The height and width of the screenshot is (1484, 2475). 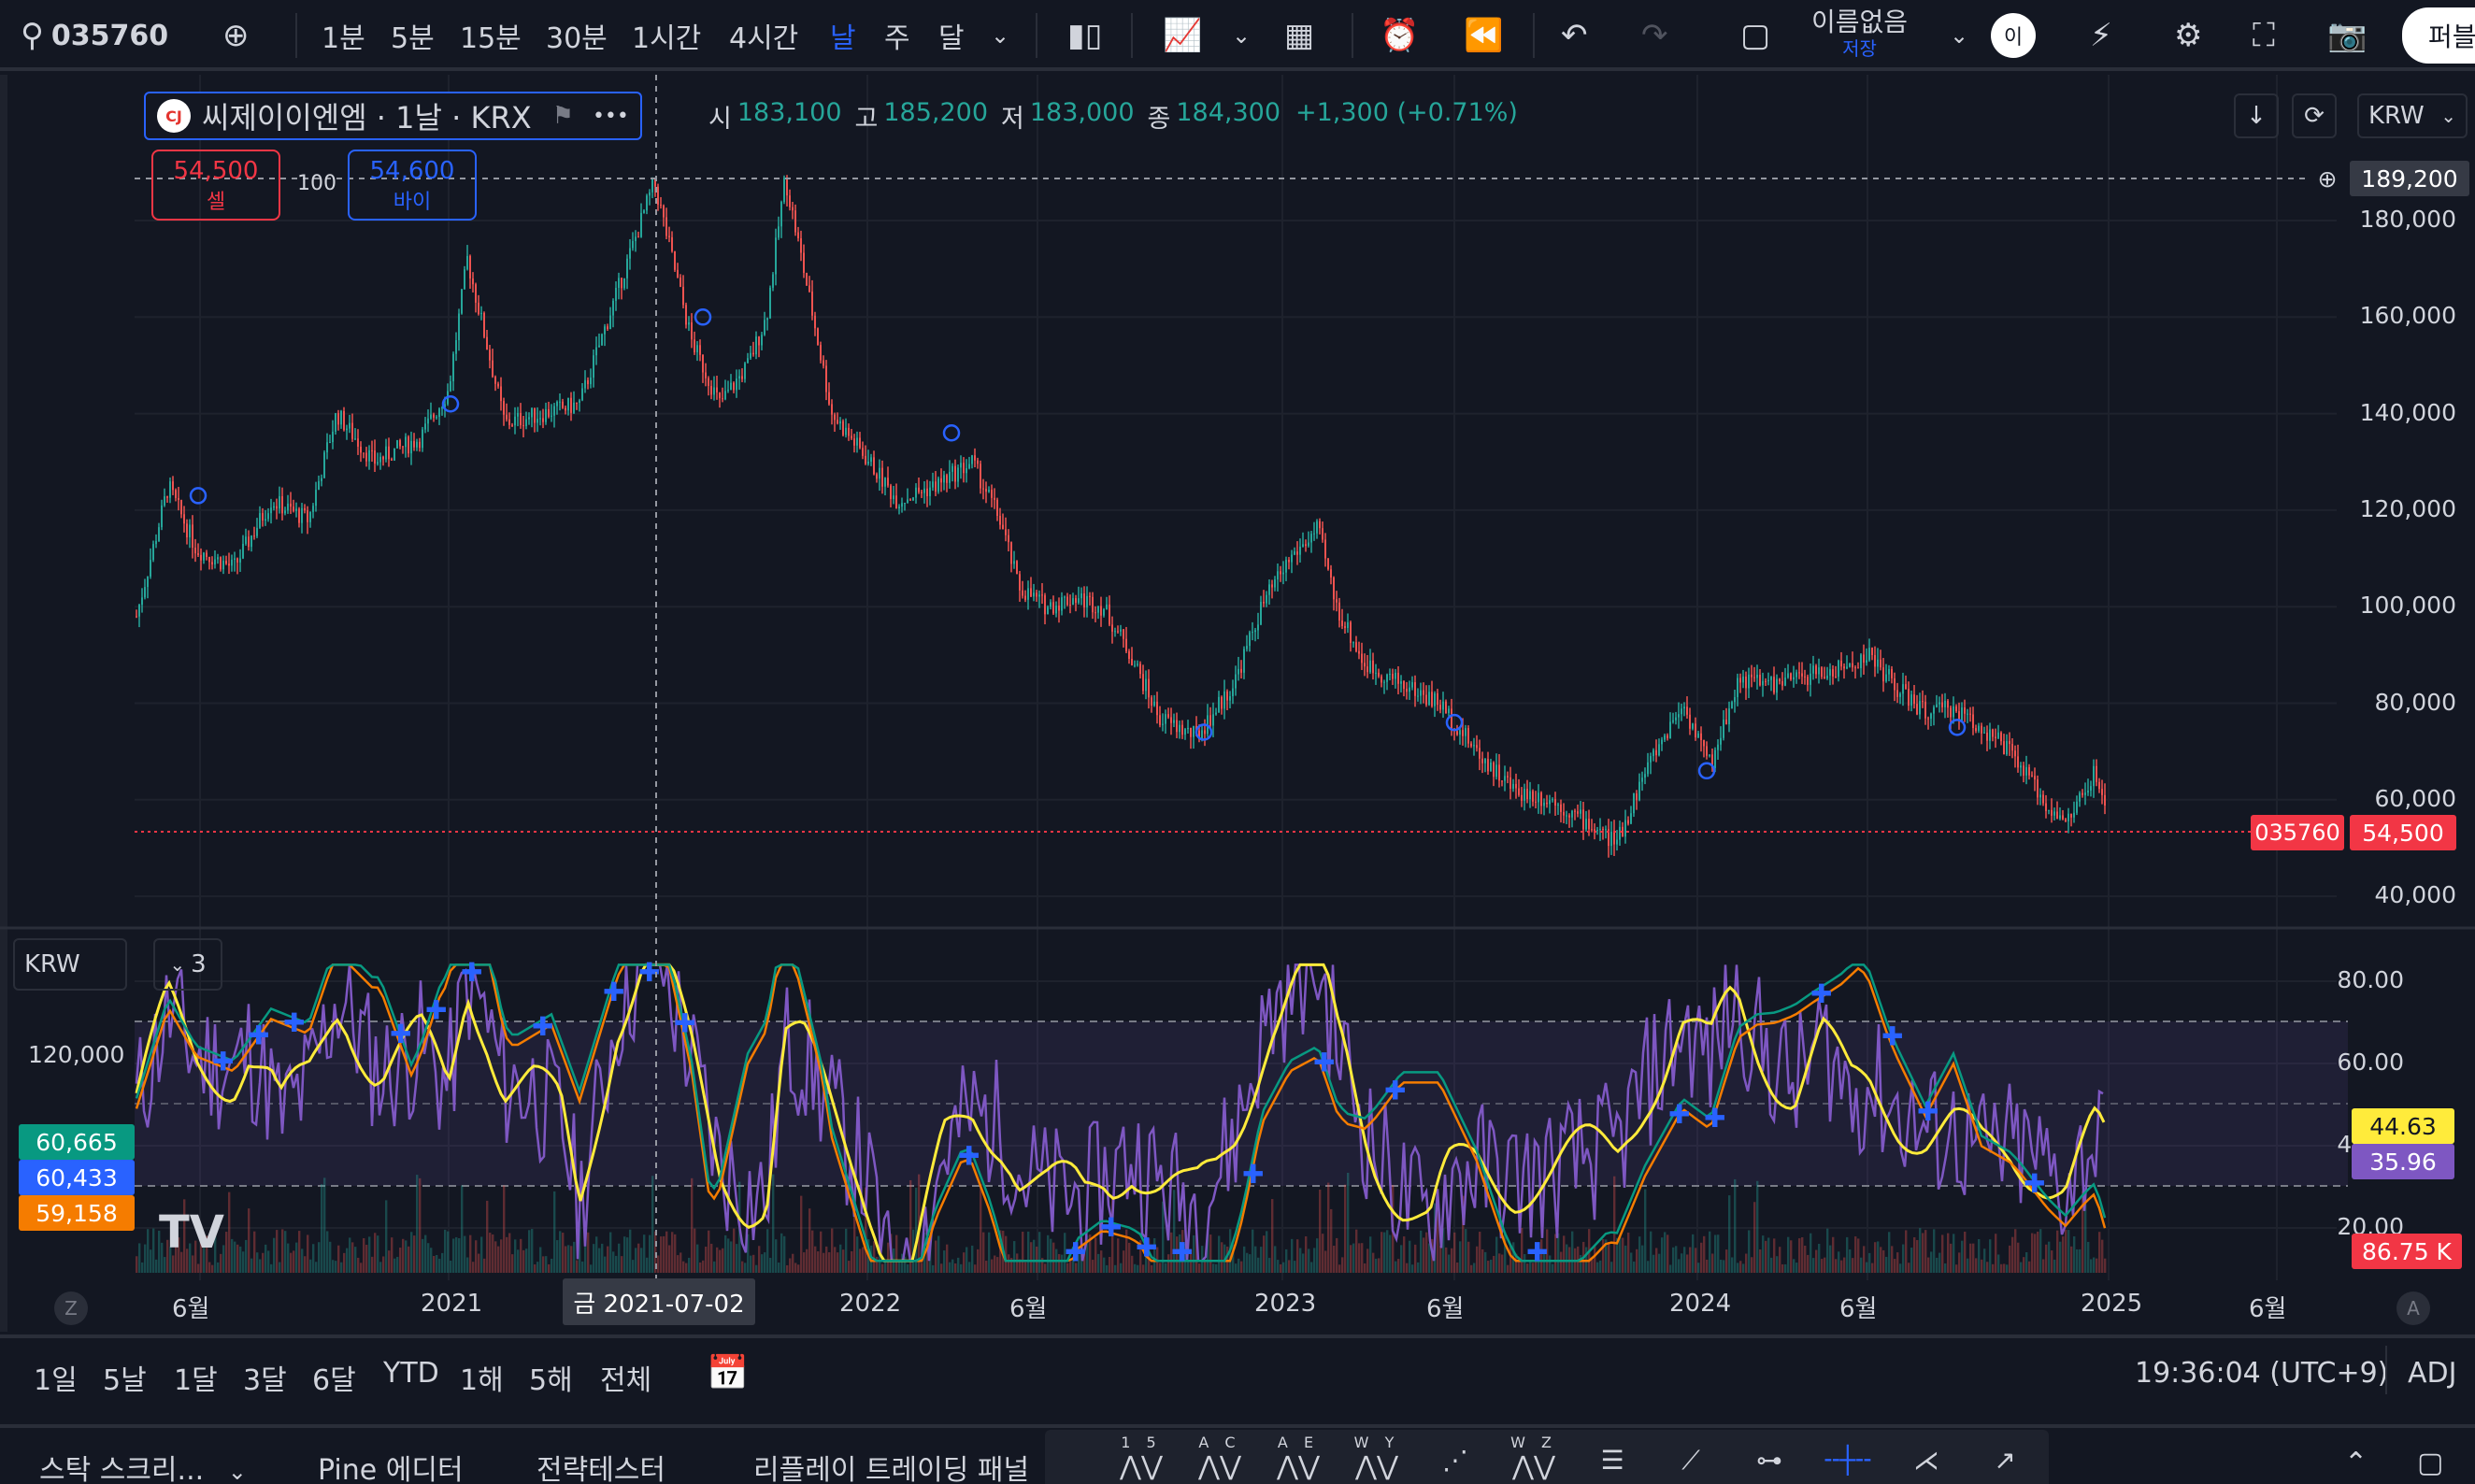 I want to click on alert-button: ⏰, so click(x=1399, y=35).